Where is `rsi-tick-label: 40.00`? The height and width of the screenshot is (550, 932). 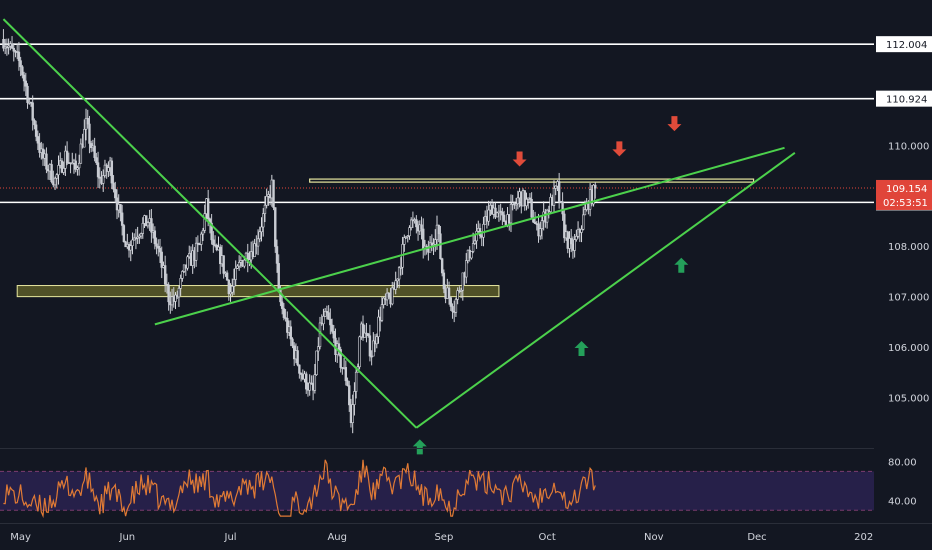
rsi-tick-label: 40.00 is located at coordinates (902, 502).